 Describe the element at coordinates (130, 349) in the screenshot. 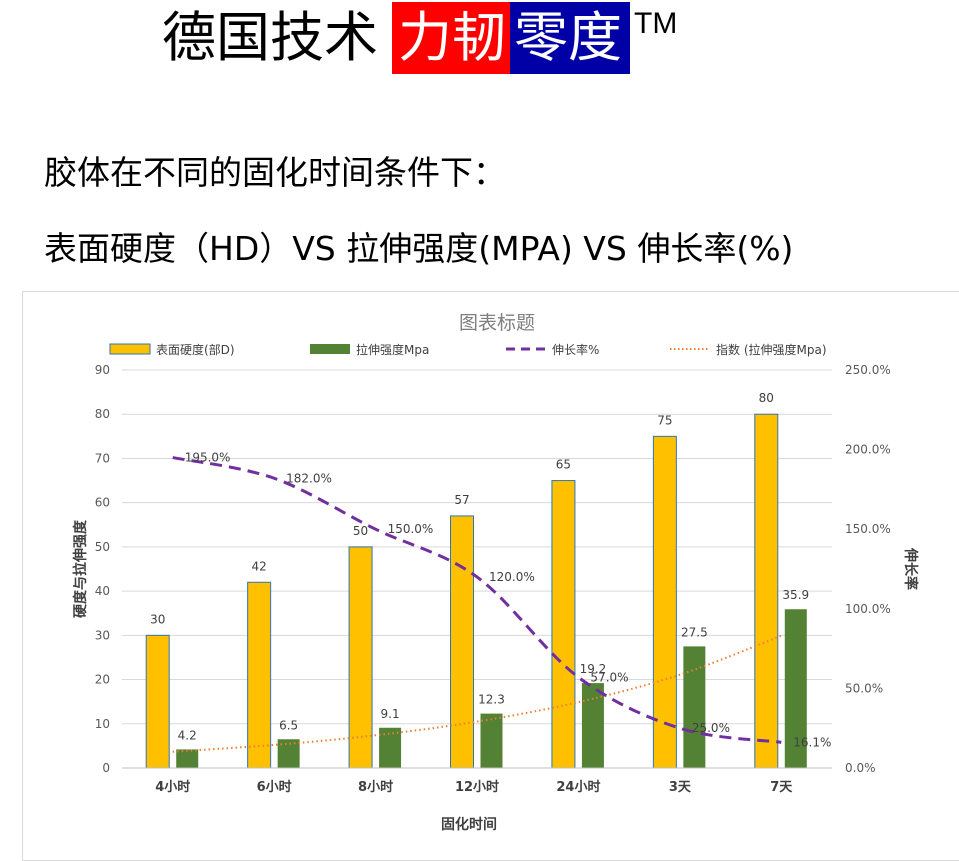

I see `legend-swatch-hardness` at that location.